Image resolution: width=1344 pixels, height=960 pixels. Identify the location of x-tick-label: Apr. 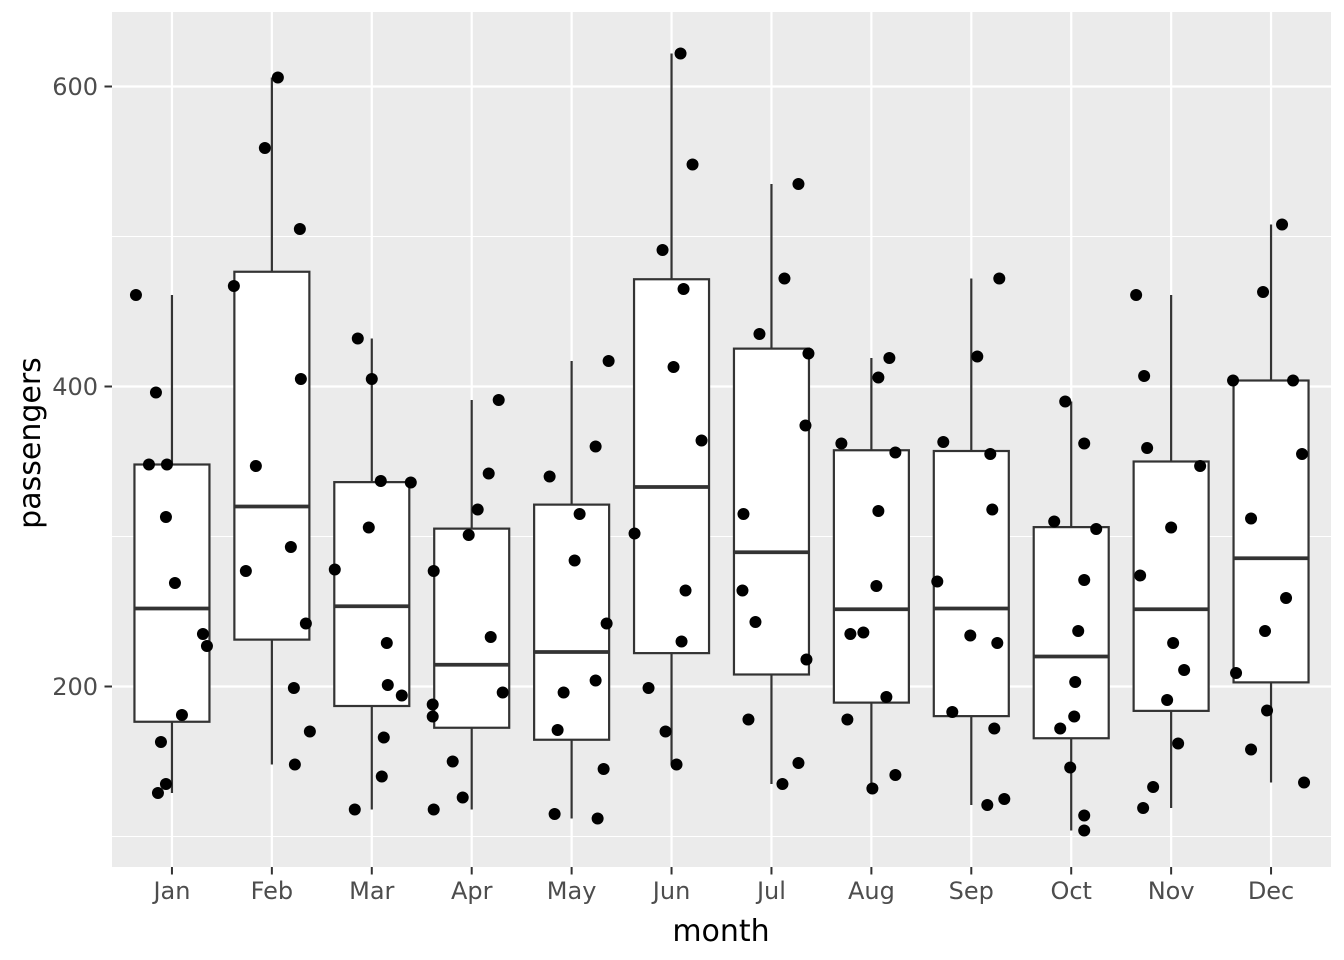
(472, 891).